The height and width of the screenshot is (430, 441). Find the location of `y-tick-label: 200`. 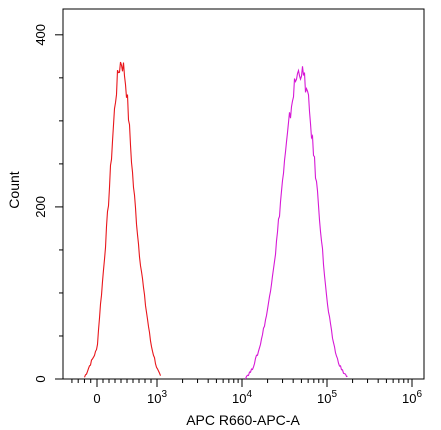

y-tick-label: 200 is located at coordinates (40, 207).